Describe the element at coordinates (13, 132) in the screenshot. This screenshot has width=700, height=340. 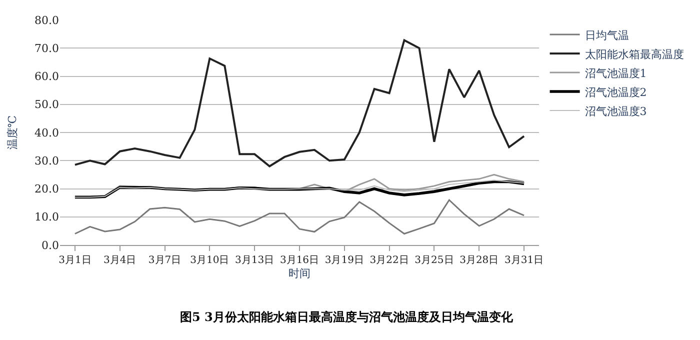
I see `y-axis-title: 温度℃` at that location.